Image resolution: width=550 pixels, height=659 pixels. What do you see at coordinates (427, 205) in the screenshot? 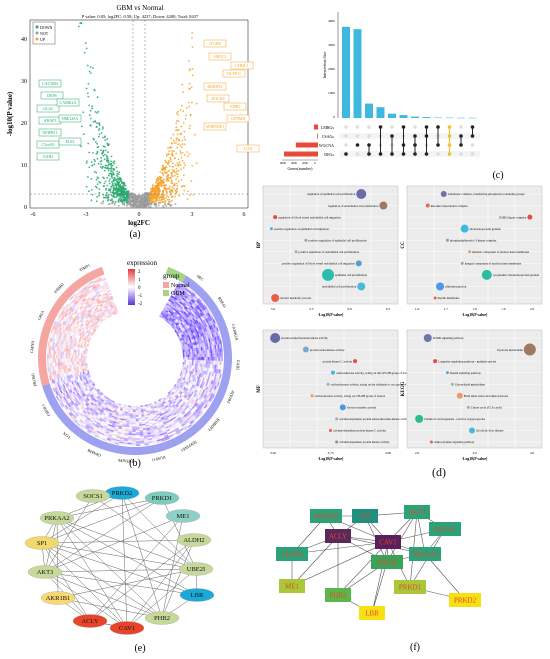
I see `enrichment-bubble` at bounding box center [427, 205].